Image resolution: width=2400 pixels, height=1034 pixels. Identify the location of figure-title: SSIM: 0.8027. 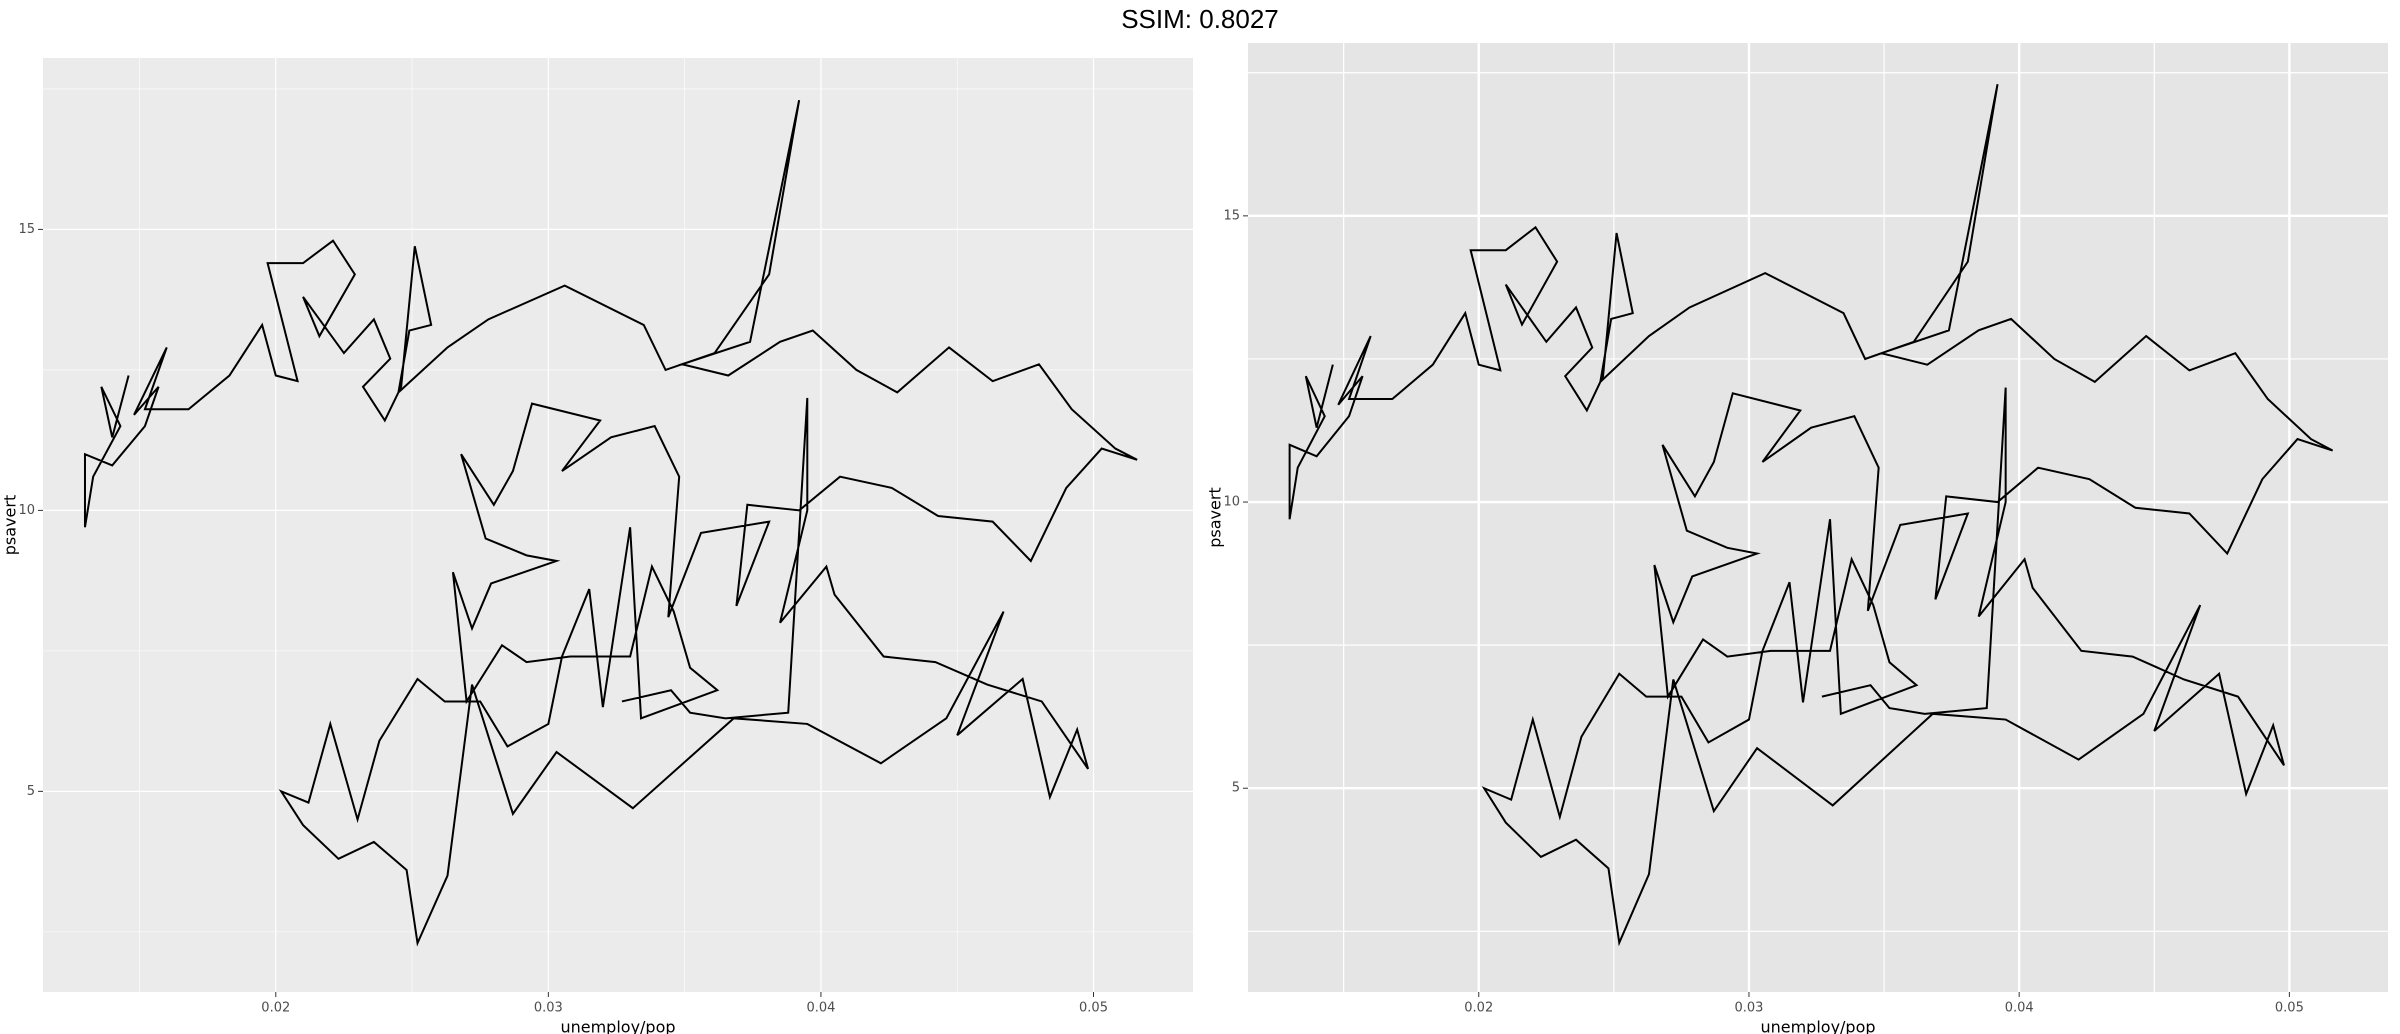
(1200, 19).